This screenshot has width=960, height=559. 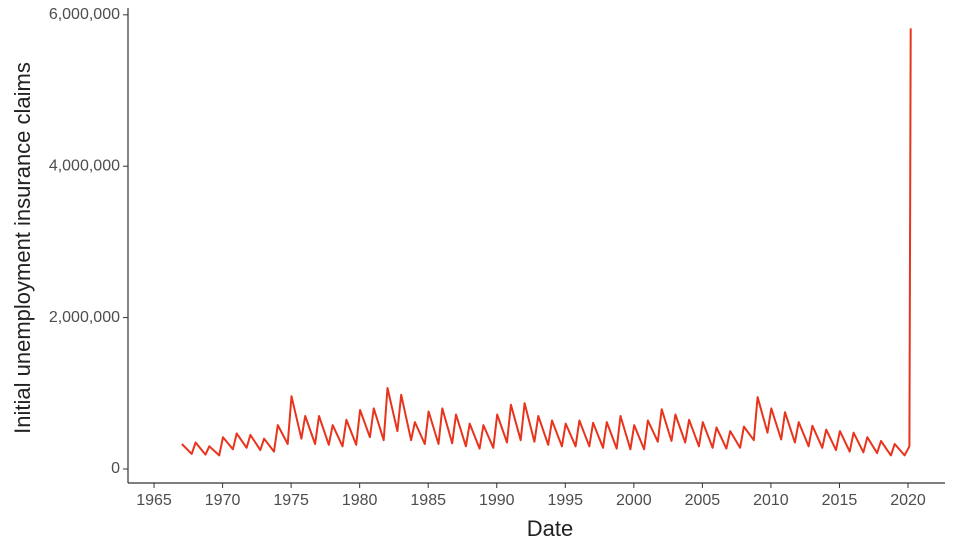 I want to click on x-tick-label: 1980, so click(x=360, y=500).